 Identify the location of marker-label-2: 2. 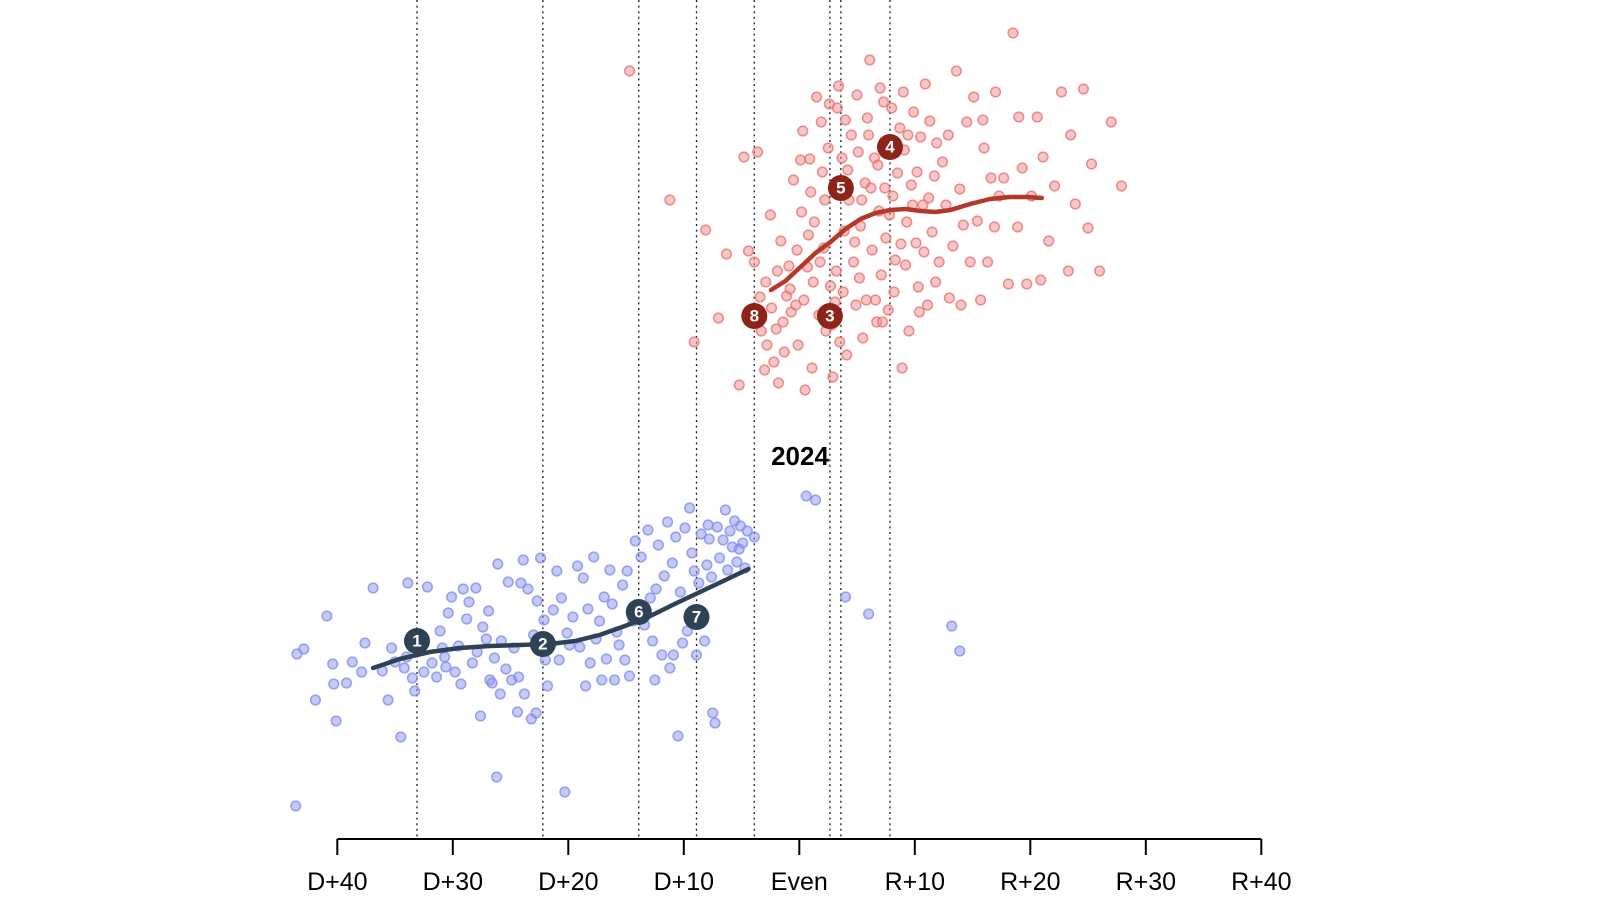
(542, 643).